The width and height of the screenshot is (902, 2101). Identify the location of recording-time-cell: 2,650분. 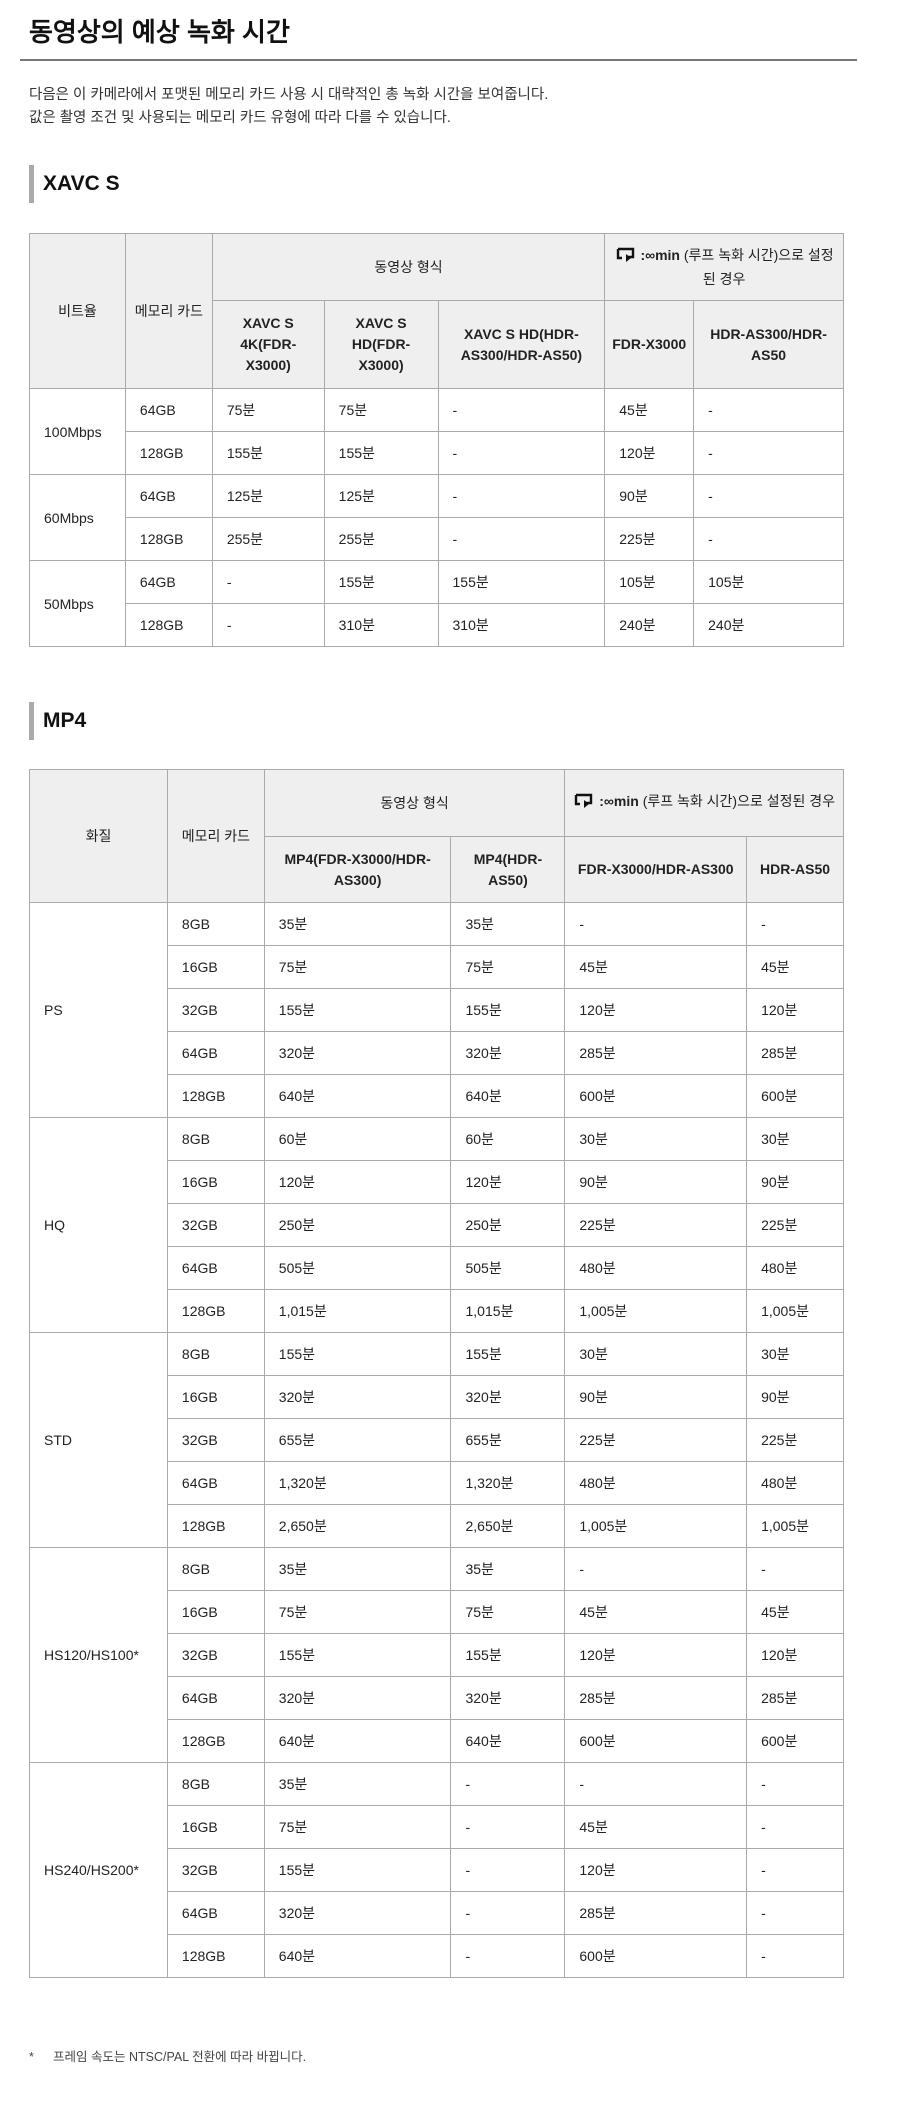
(508, 1526).